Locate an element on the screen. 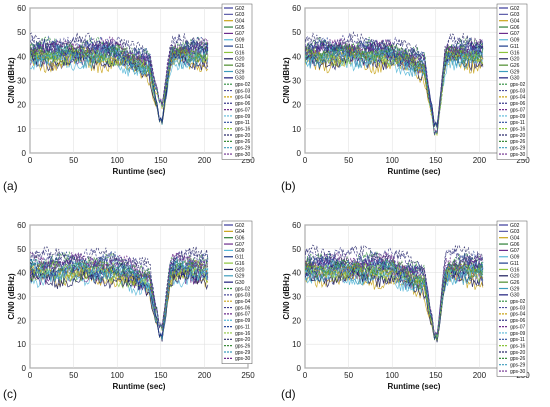  legend-label: G16 is located at coordinates (240, 264).